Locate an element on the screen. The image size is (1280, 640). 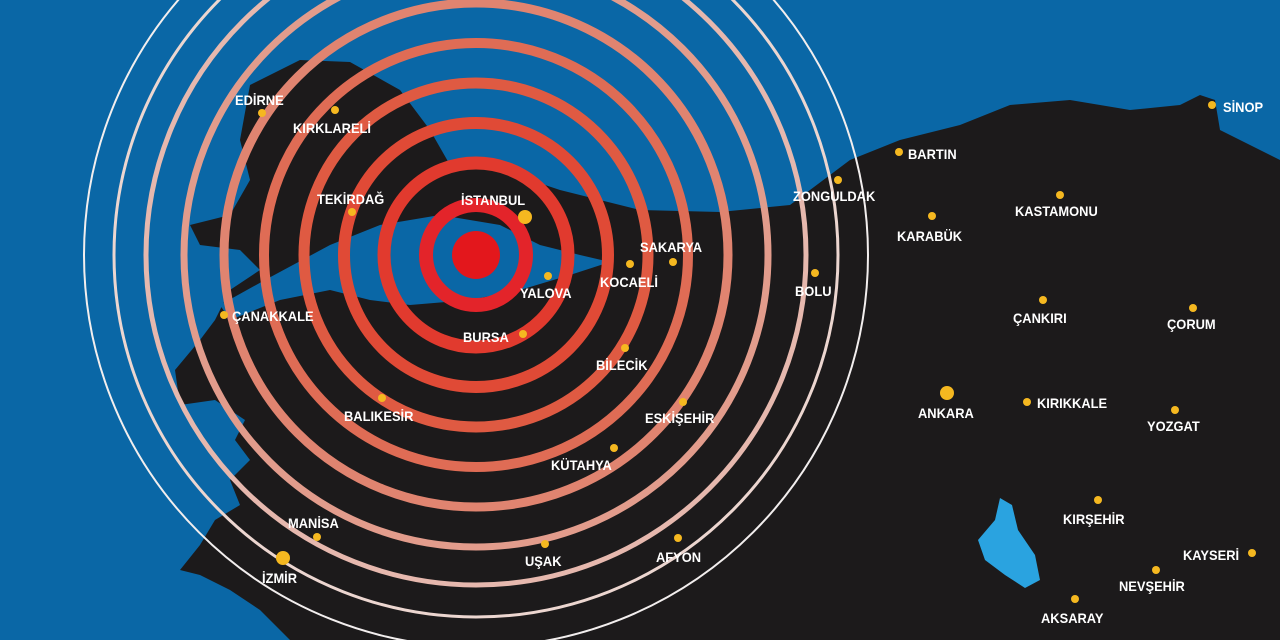
seismic-ring is located at coordinates (476, 255).